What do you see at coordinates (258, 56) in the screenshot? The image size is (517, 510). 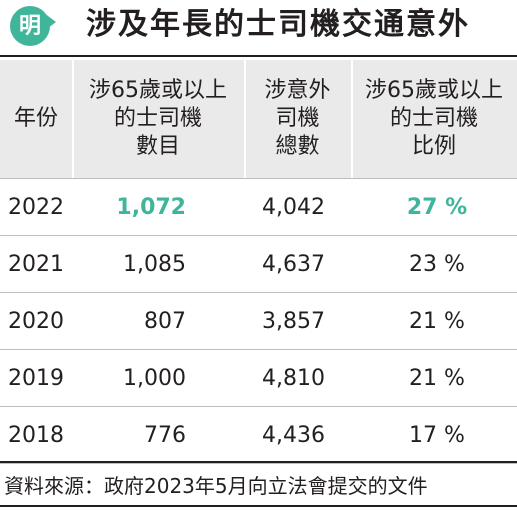 I see `header-divider` at bounding box center [258, 56].